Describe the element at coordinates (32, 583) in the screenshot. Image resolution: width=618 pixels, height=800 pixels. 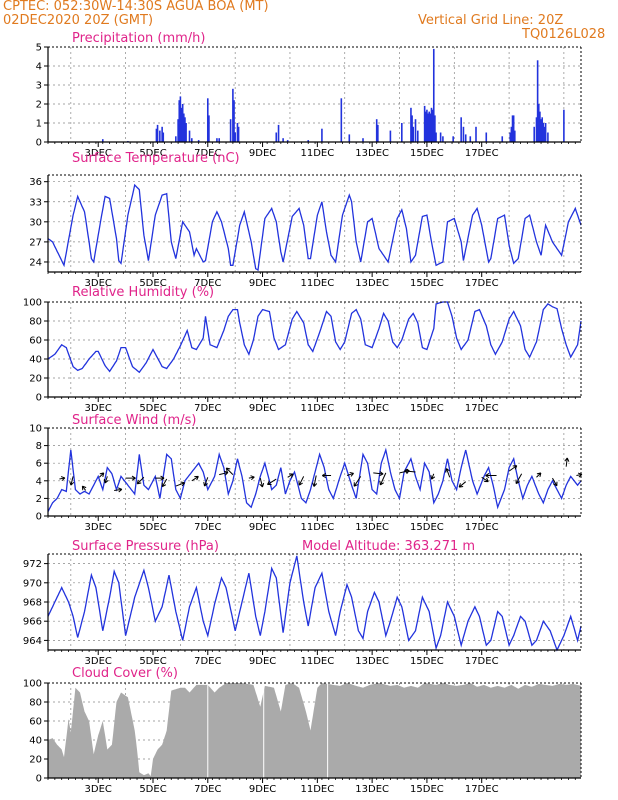
I see `y-tick-label: 970` at that location.